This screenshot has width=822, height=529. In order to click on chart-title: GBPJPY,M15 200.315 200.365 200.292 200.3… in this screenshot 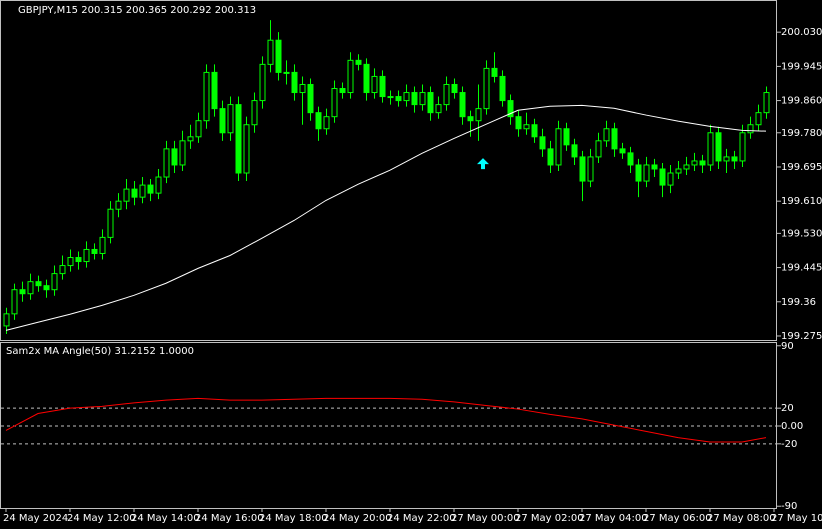, I will do `click(137, 10)`.